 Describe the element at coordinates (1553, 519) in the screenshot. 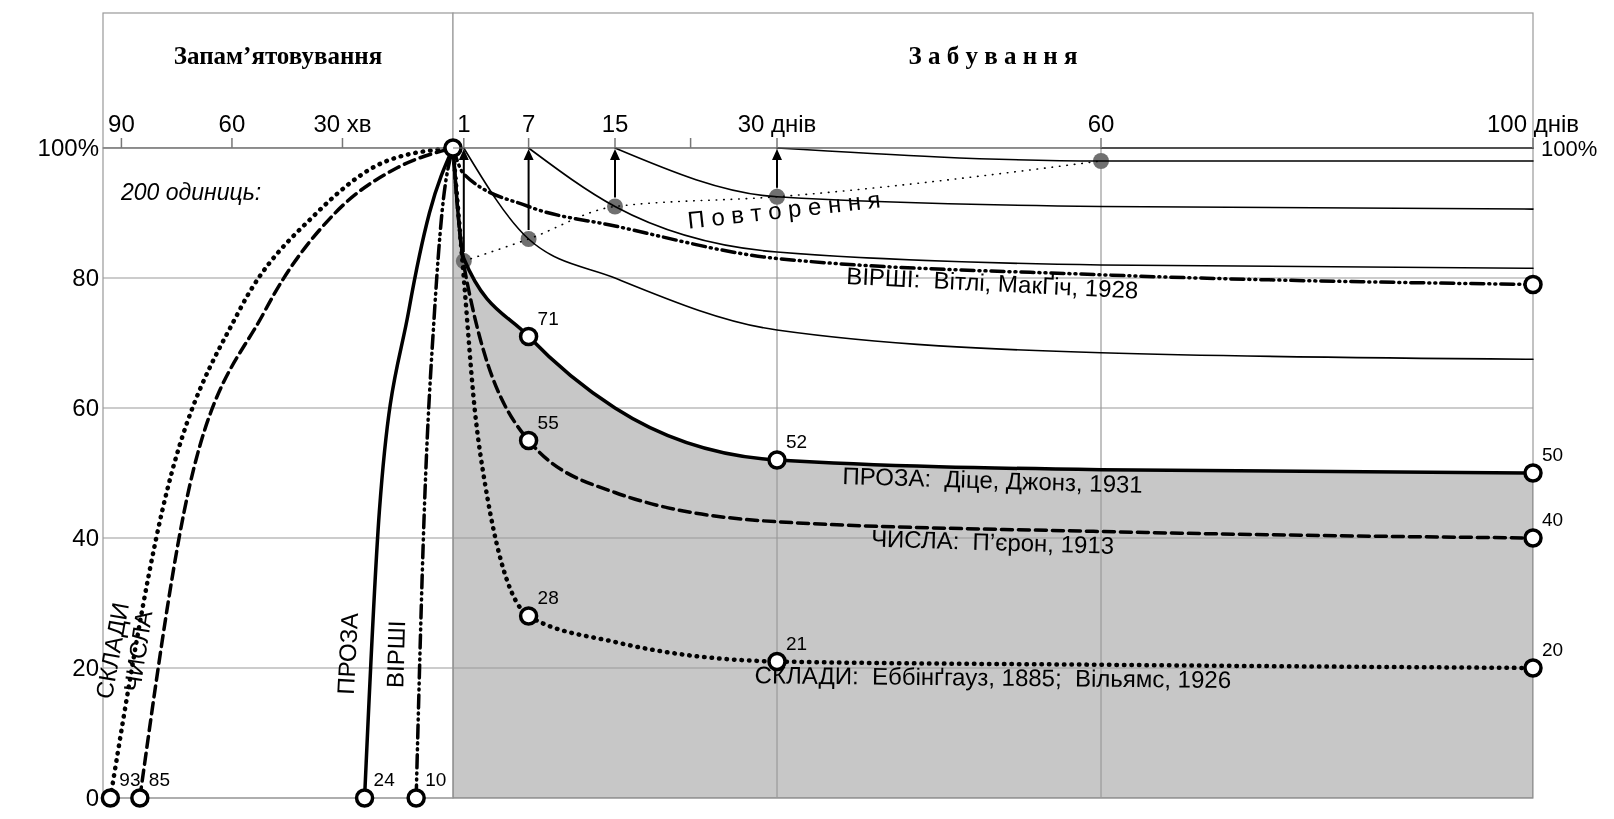

I see `data-label: 40` at that location.